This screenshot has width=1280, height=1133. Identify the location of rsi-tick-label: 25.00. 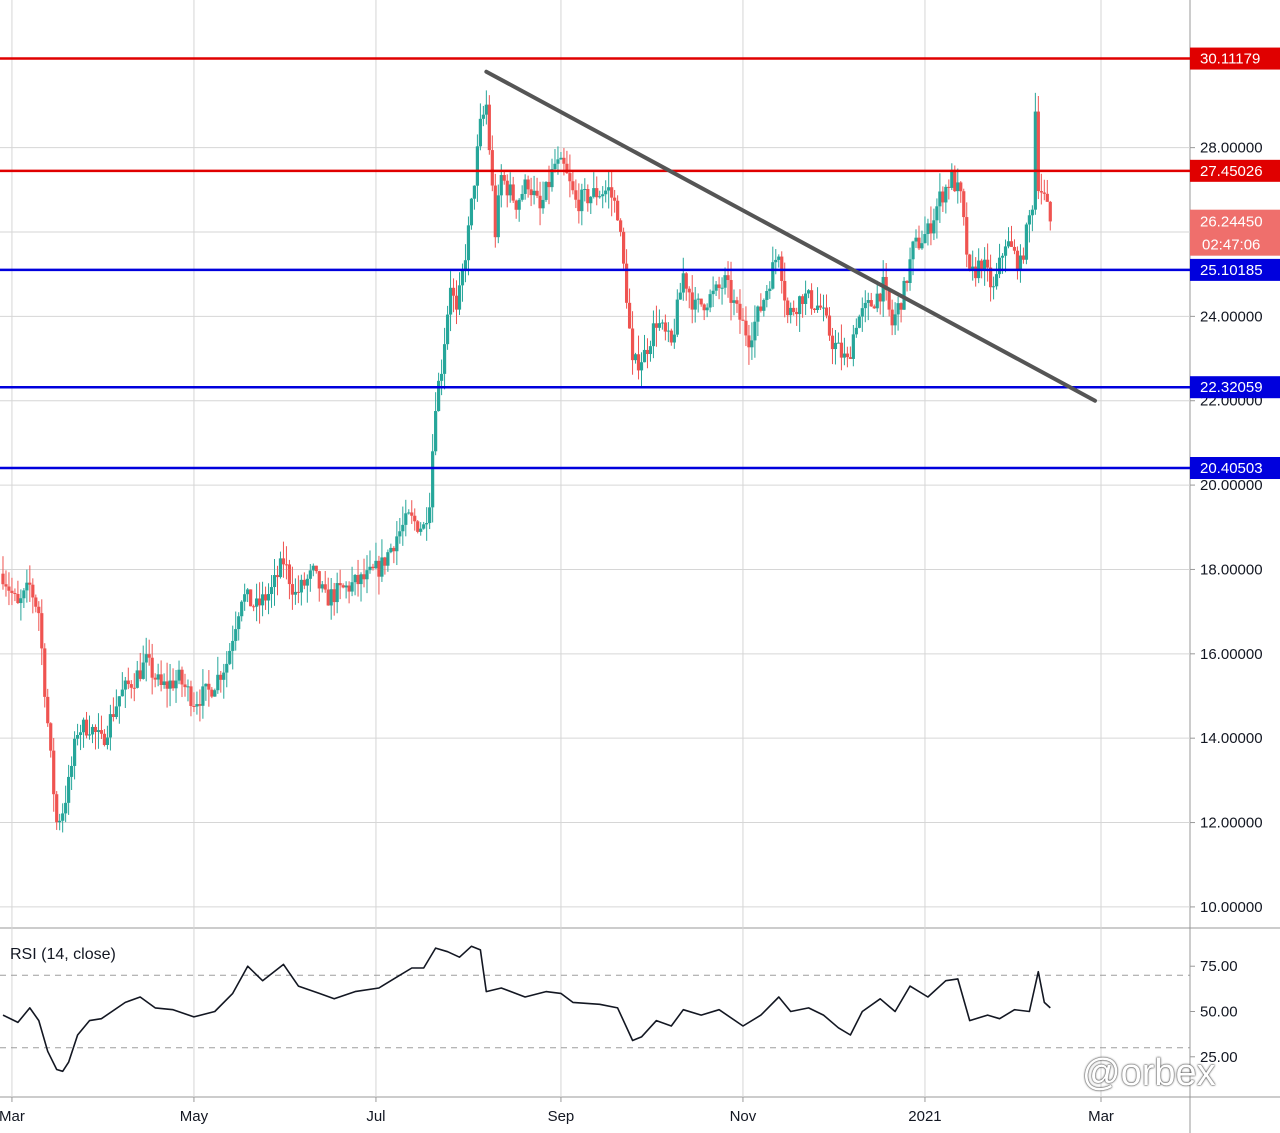
(1219, 1057).